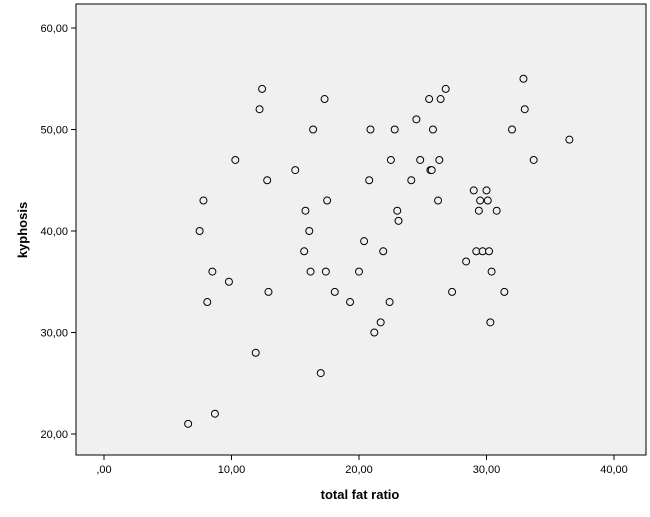 This screenshot has height=517, width=650. I want to click on y-tick-label: 60,00, so click(54, 29).